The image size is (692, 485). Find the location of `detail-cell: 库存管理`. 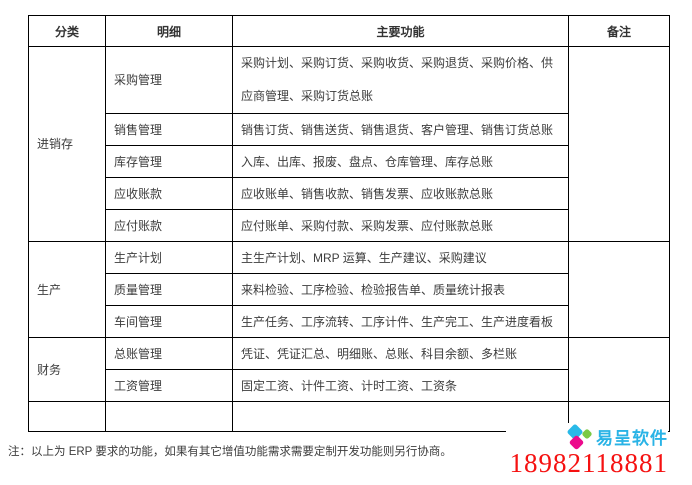

detail-cell: 库存管理 is located at coordinates (169, 161).